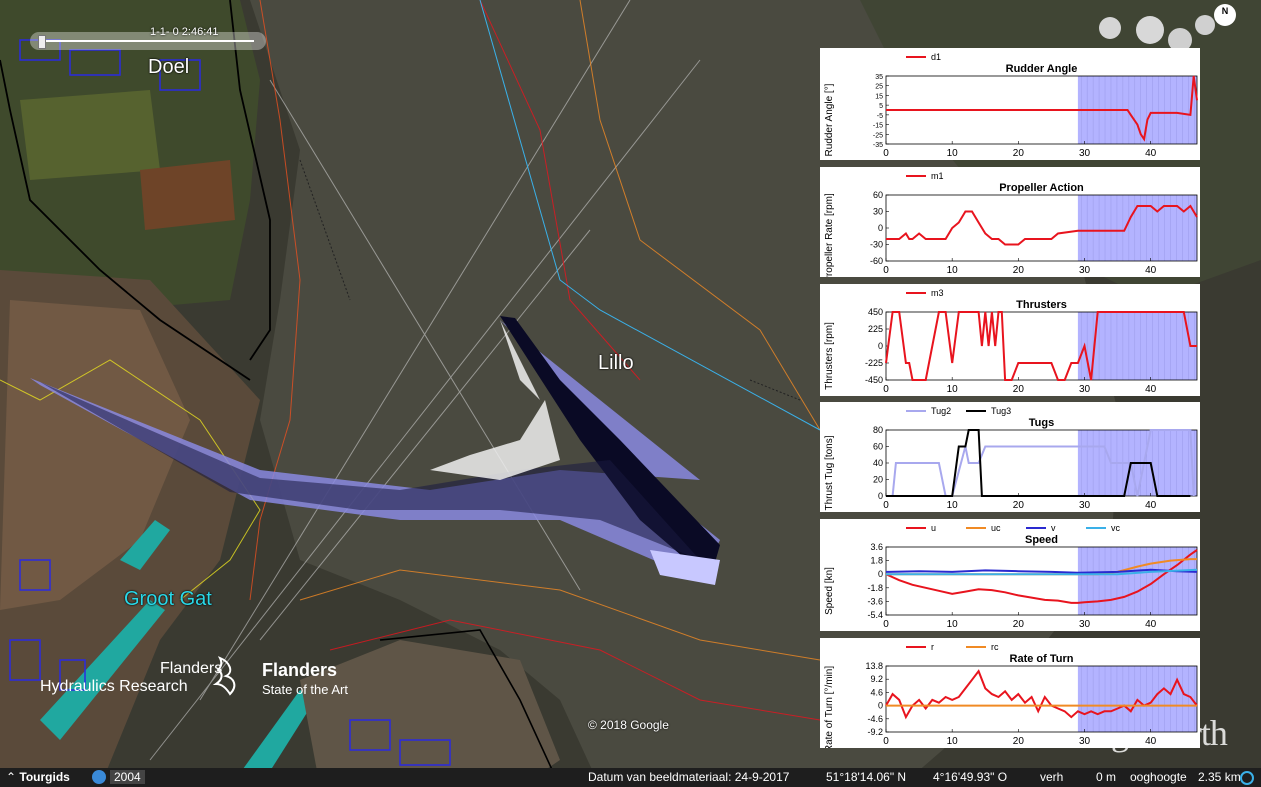 Image resolution: width=1261 pixels, height=787 pixels. I want to click on legend-label: vc, so click(1116, 528).